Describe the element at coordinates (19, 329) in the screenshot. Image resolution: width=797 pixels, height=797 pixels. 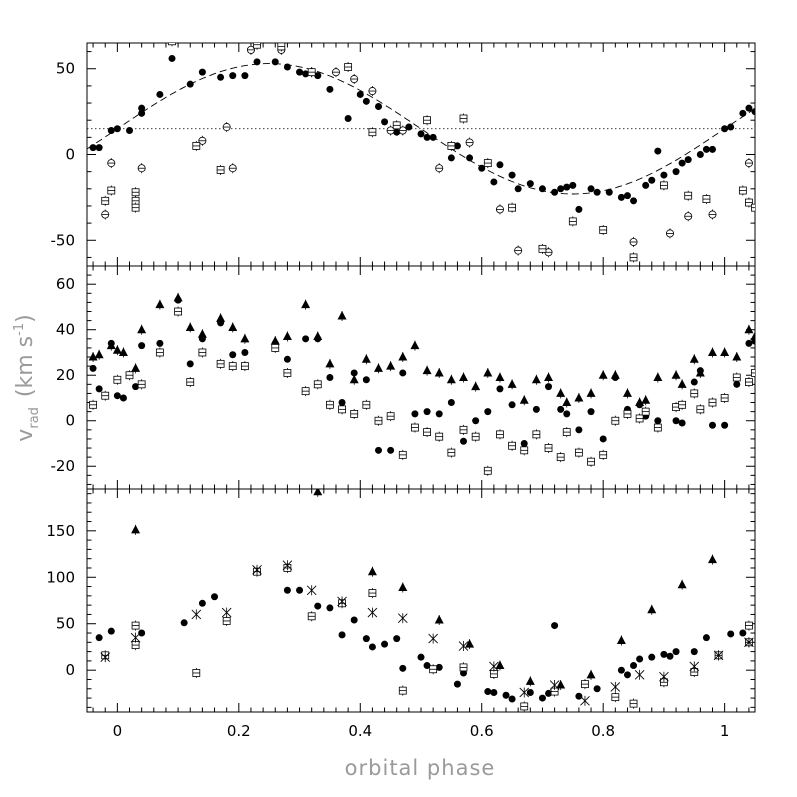
I see `y-axis-title-exp: -1` at that location.